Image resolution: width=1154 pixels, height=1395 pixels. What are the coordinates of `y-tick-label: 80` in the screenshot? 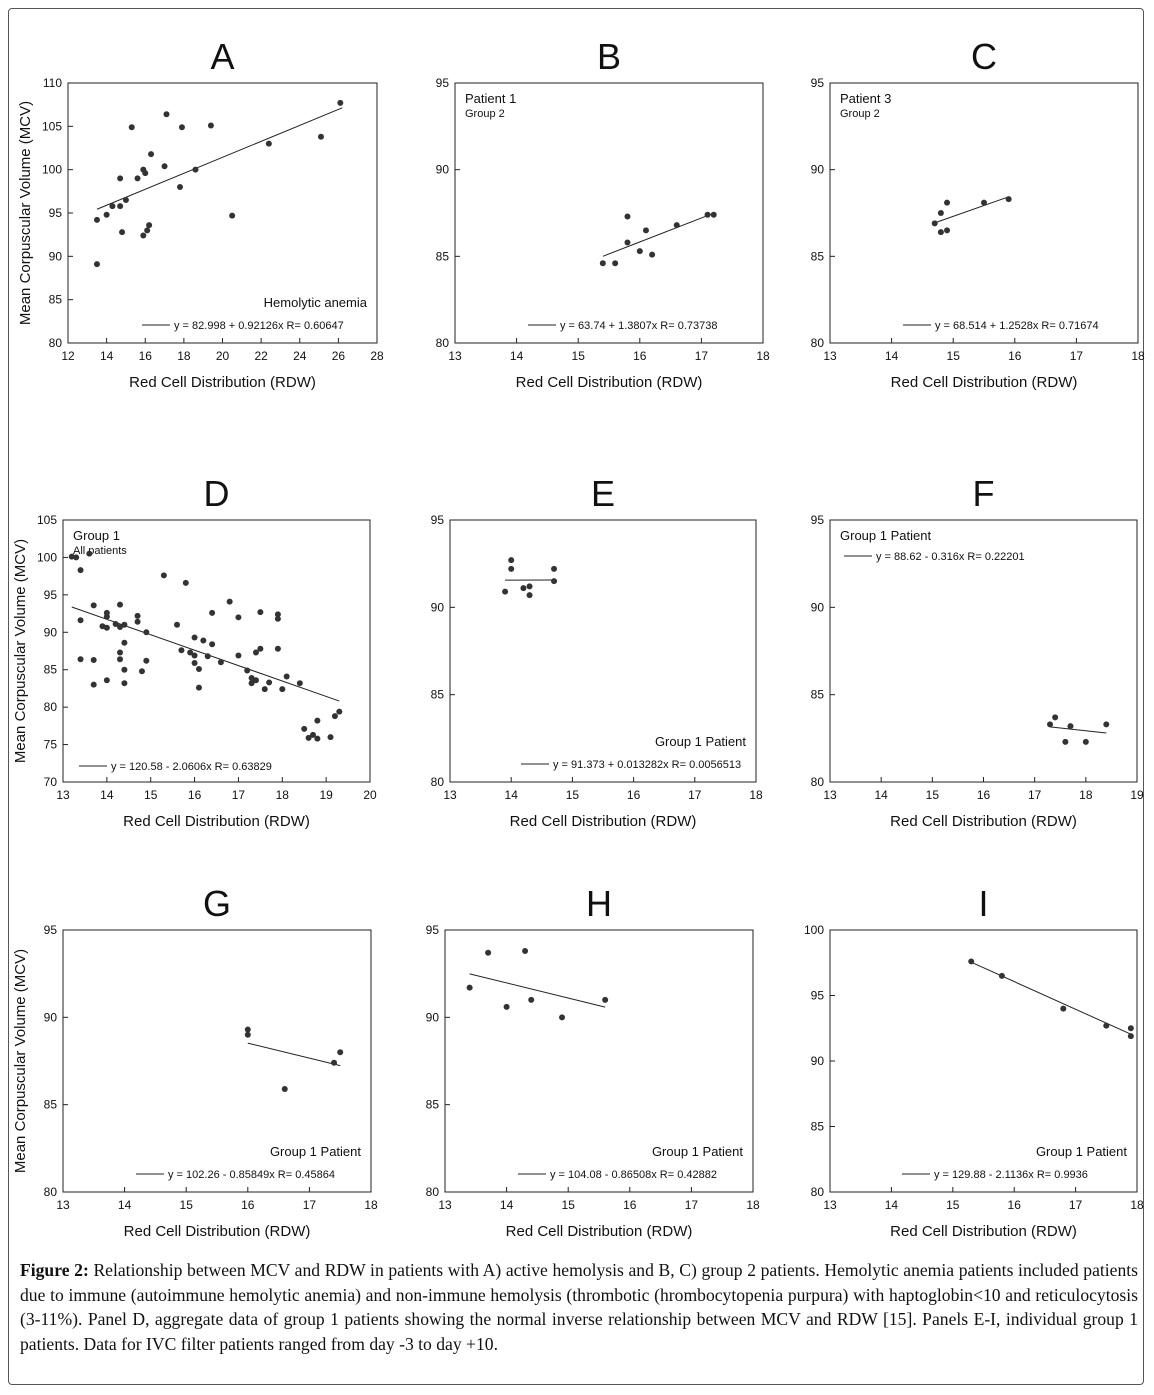 It's located at (818, 782).